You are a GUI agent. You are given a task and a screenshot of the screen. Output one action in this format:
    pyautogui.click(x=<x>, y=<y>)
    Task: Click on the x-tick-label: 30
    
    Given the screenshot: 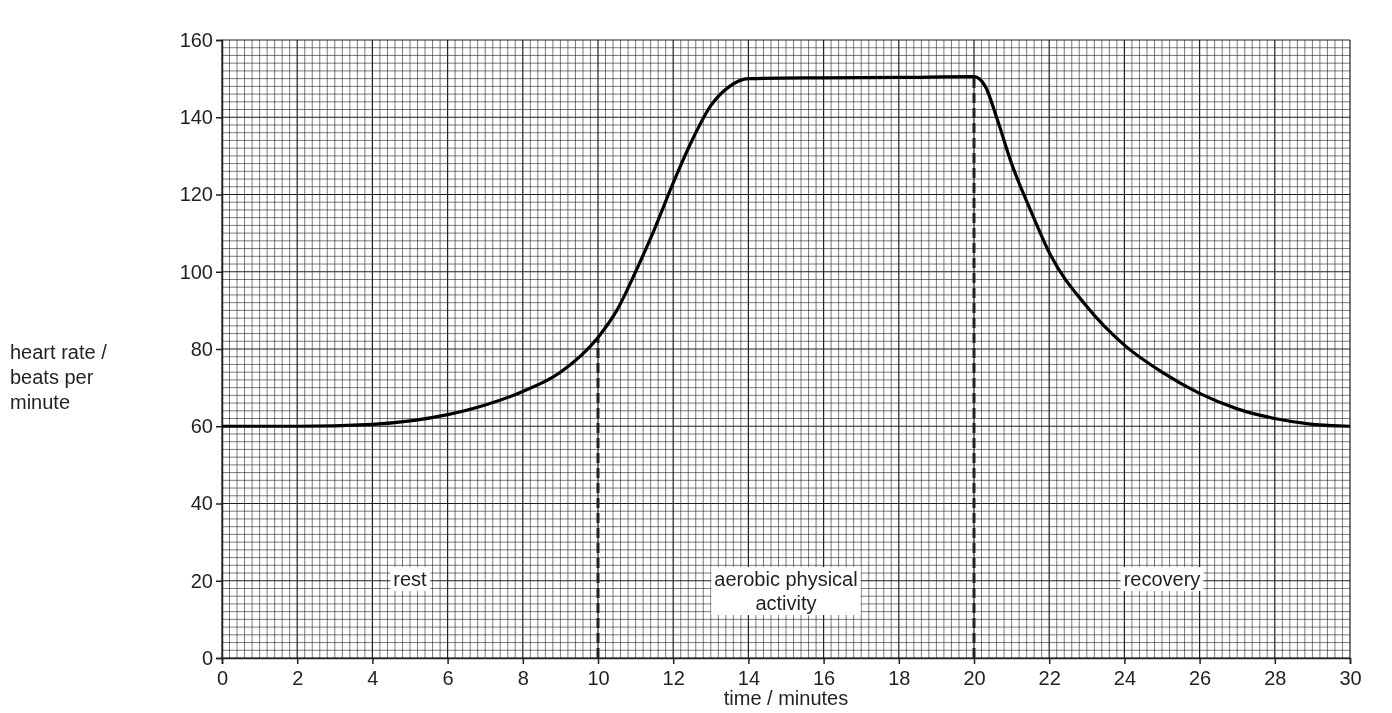 What is the action you would take?
    pyautogui.click(x=1350, y=678)
    